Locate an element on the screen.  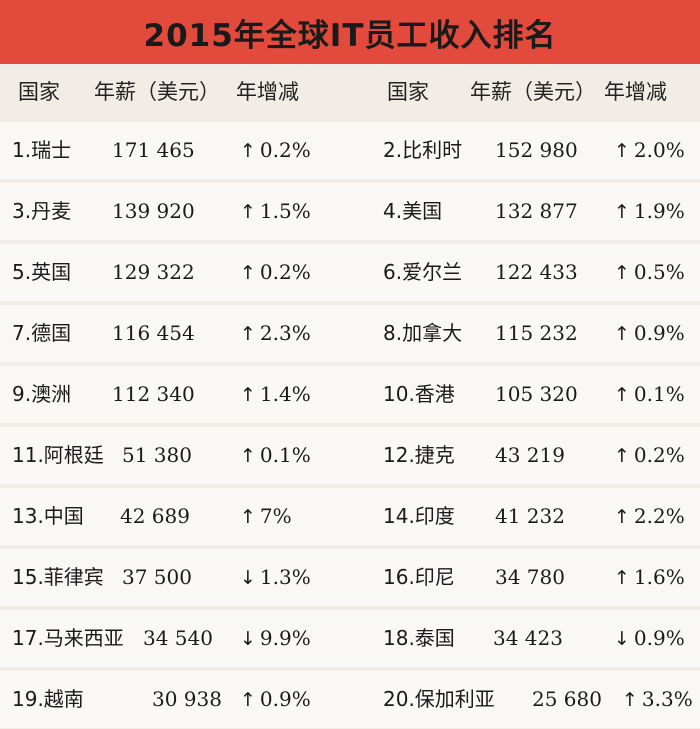
change-cell: ↑ 2.0% is located at coordinates (649, 150).